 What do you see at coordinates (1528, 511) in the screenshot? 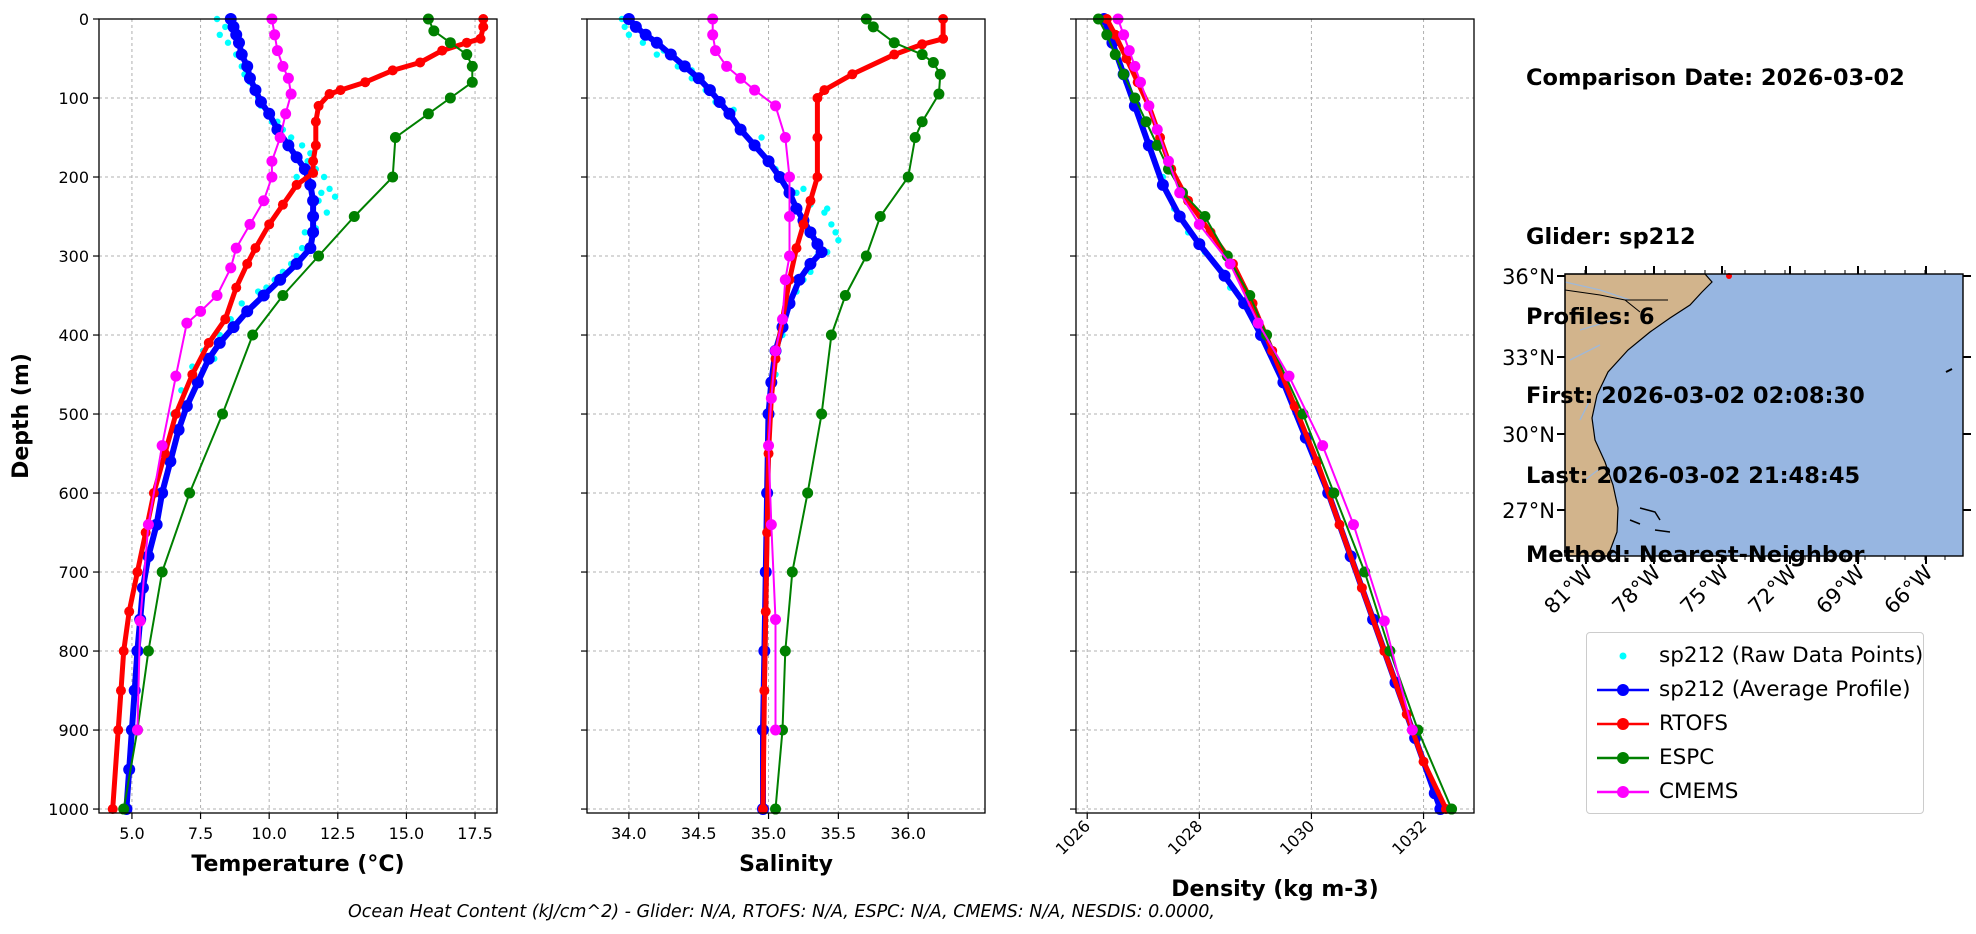
I see `lat-label: 27°N` at bounding box center [1528, 511].